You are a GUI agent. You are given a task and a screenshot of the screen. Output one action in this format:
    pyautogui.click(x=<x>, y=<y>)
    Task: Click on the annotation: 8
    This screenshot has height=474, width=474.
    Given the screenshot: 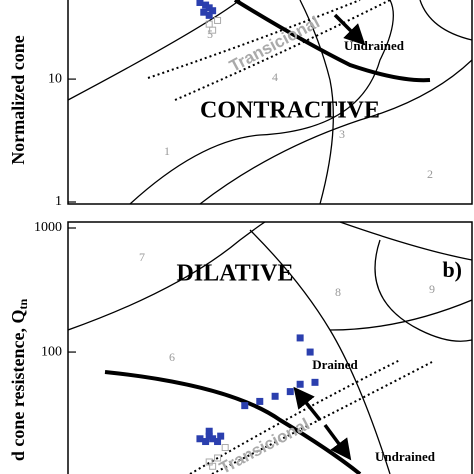 What is the action you would take?
    pyautogui.click(x=338, y=292)
    